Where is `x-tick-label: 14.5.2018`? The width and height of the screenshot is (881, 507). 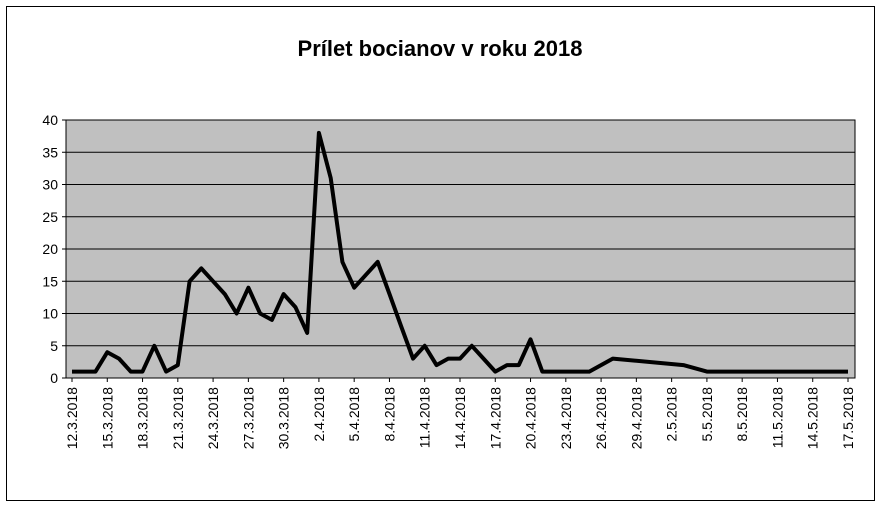
x-tick-label: 14.5.2018 is located at coordinates (813, 418).